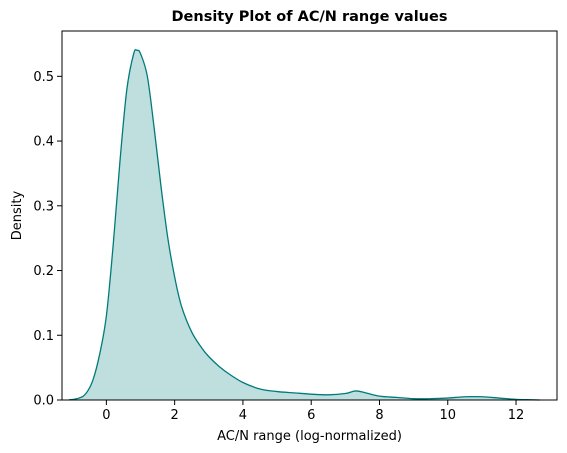  I want to click on y-tick-label: 0.1, so click(43, 336).